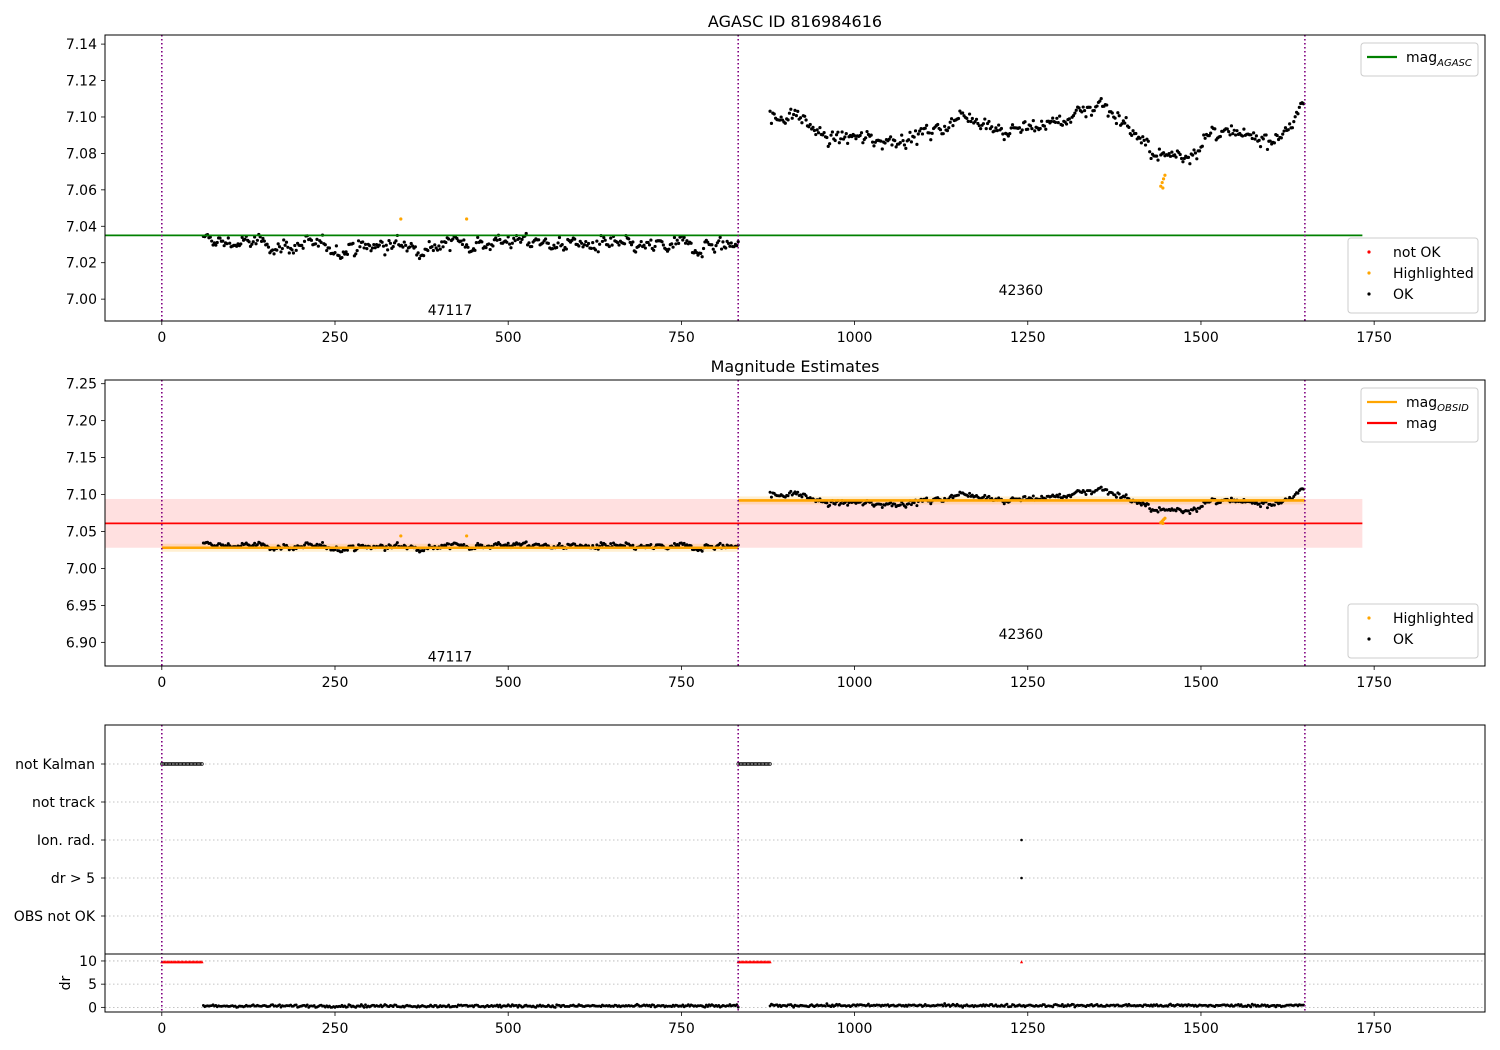 This screenshot has width=1500, height=1050. Describe the element at coordinates (1413, 275) in the screenshot. I see `p1-bottom-legend-box` at that location.